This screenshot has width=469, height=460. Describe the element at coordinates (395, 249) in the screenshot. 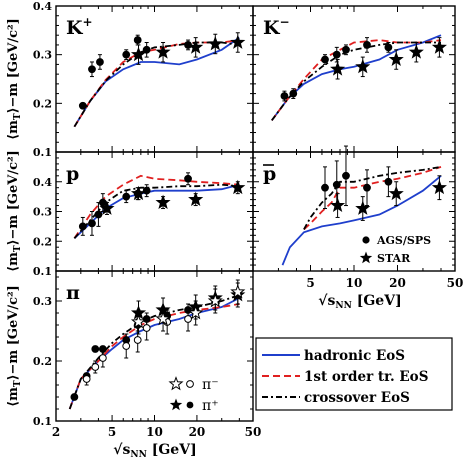

I see `marker-legend: AGS/SPS STAR` at that location.